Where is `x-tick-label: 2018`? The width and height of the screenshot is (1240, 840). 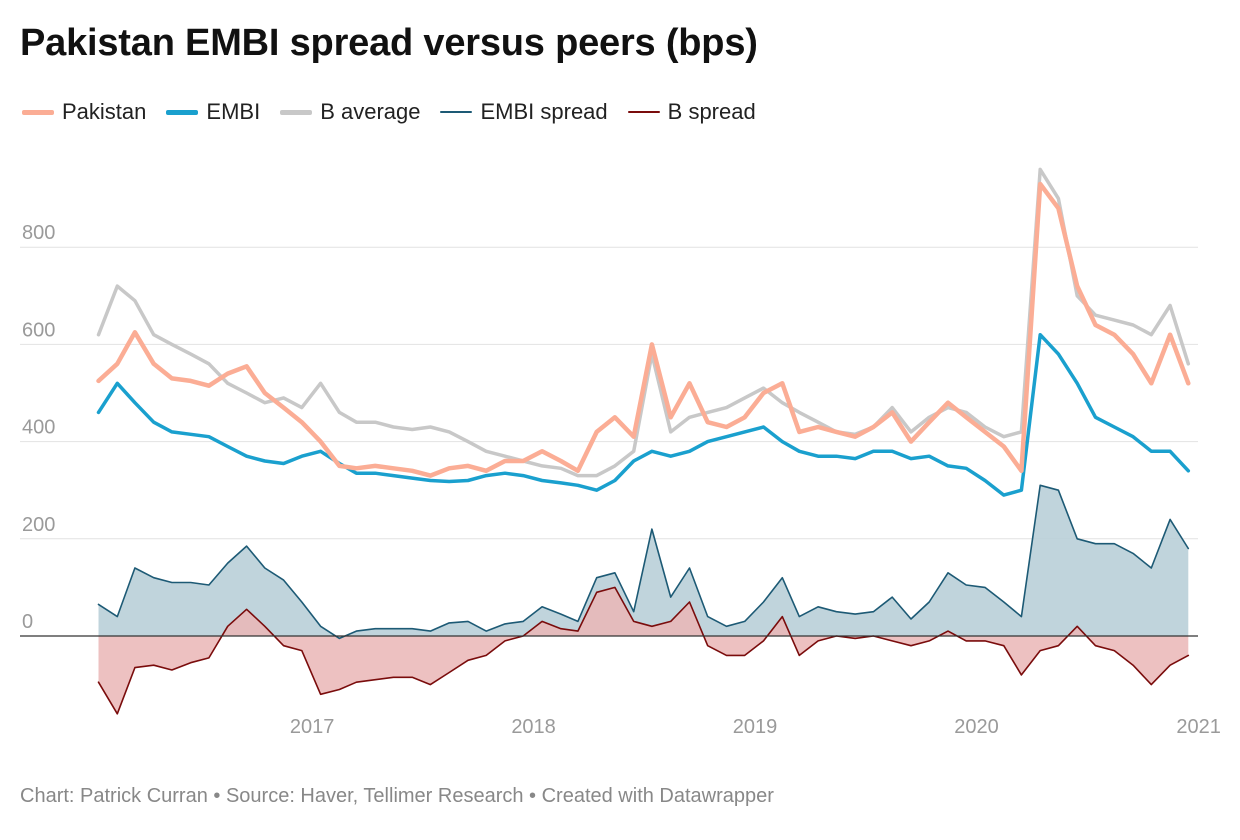
x-tick-label: 2018 is located at coordinates (533, 727).